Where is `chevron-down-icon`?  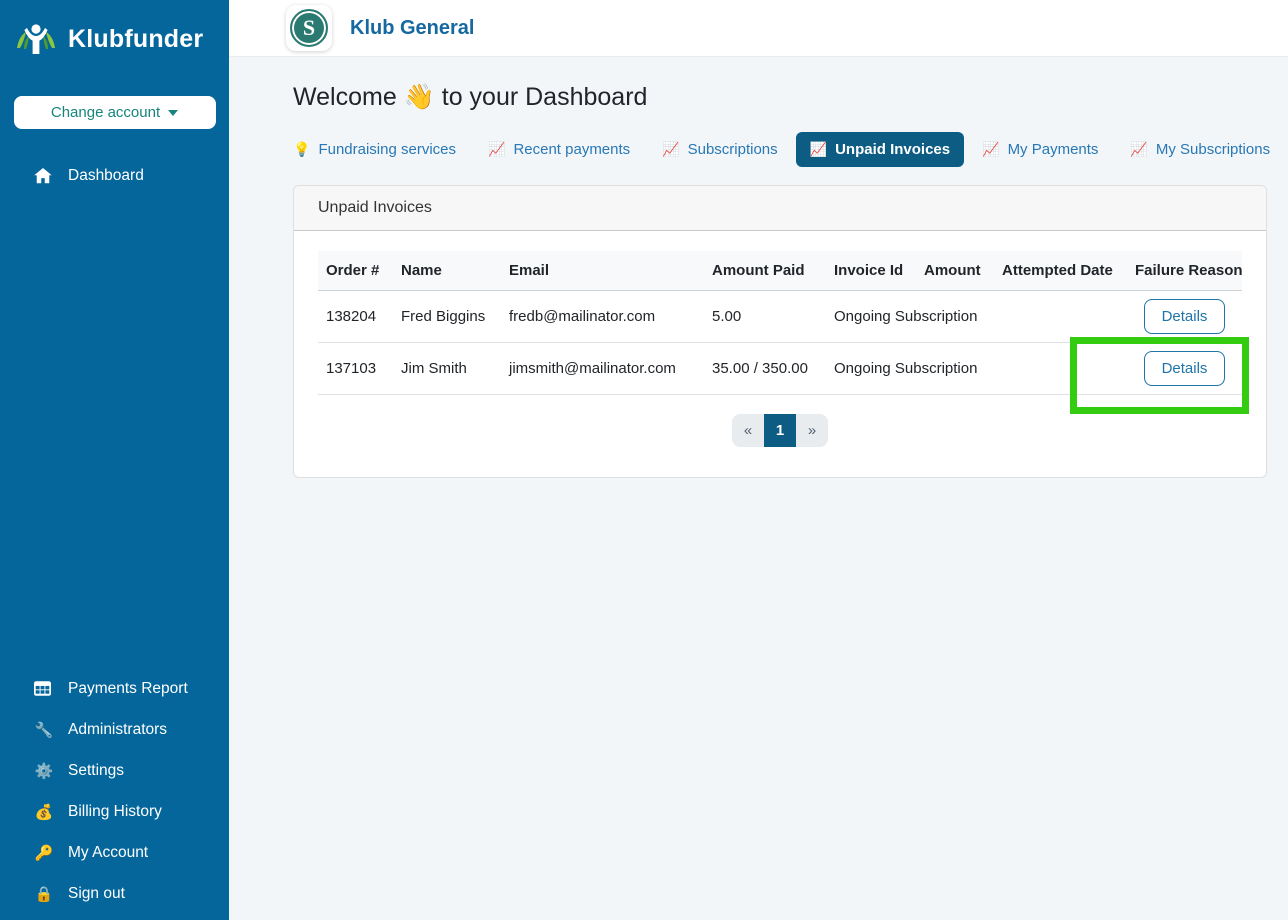
chevron-down-icon is located at coordinates (173, 112).